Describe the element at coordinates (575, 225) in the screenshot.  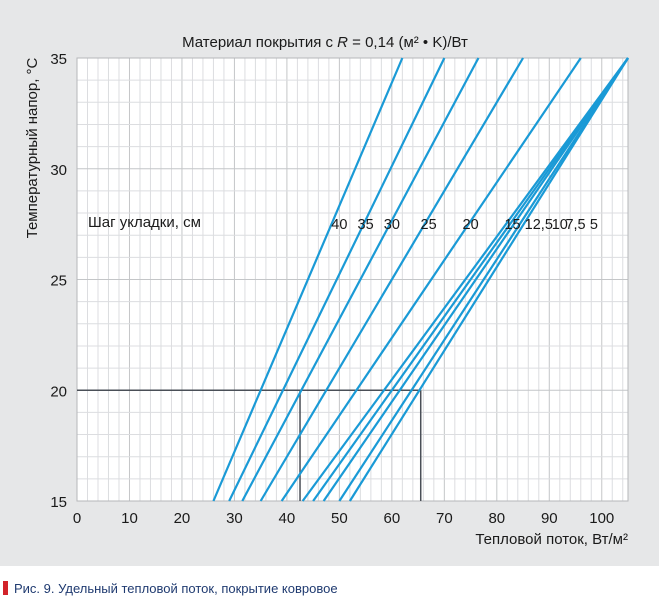
I see `series-label: 7,5` at that location.